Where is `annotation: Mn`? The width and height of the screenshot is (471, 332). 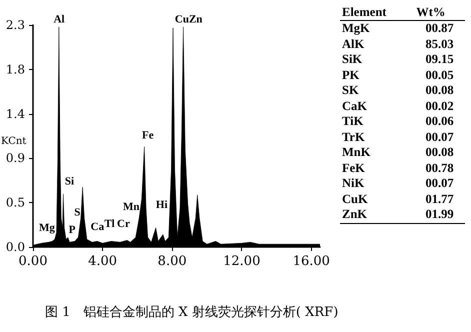 annotation: Mn is located at coordinates (131, 206).